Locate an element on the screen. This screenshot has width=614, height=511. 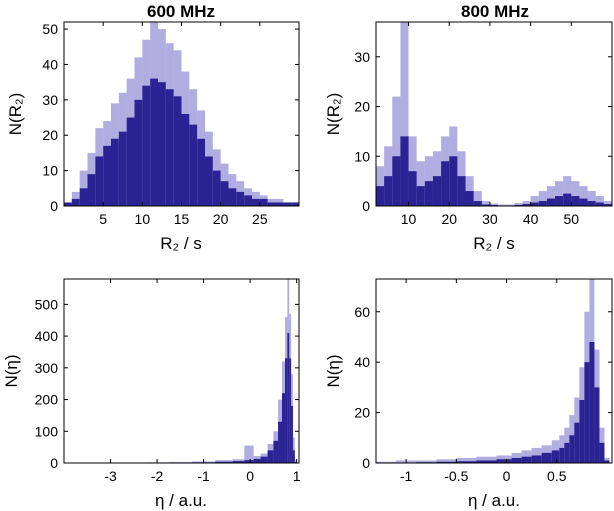
x-tick-label: -3 is located at coordinates (110, 476).